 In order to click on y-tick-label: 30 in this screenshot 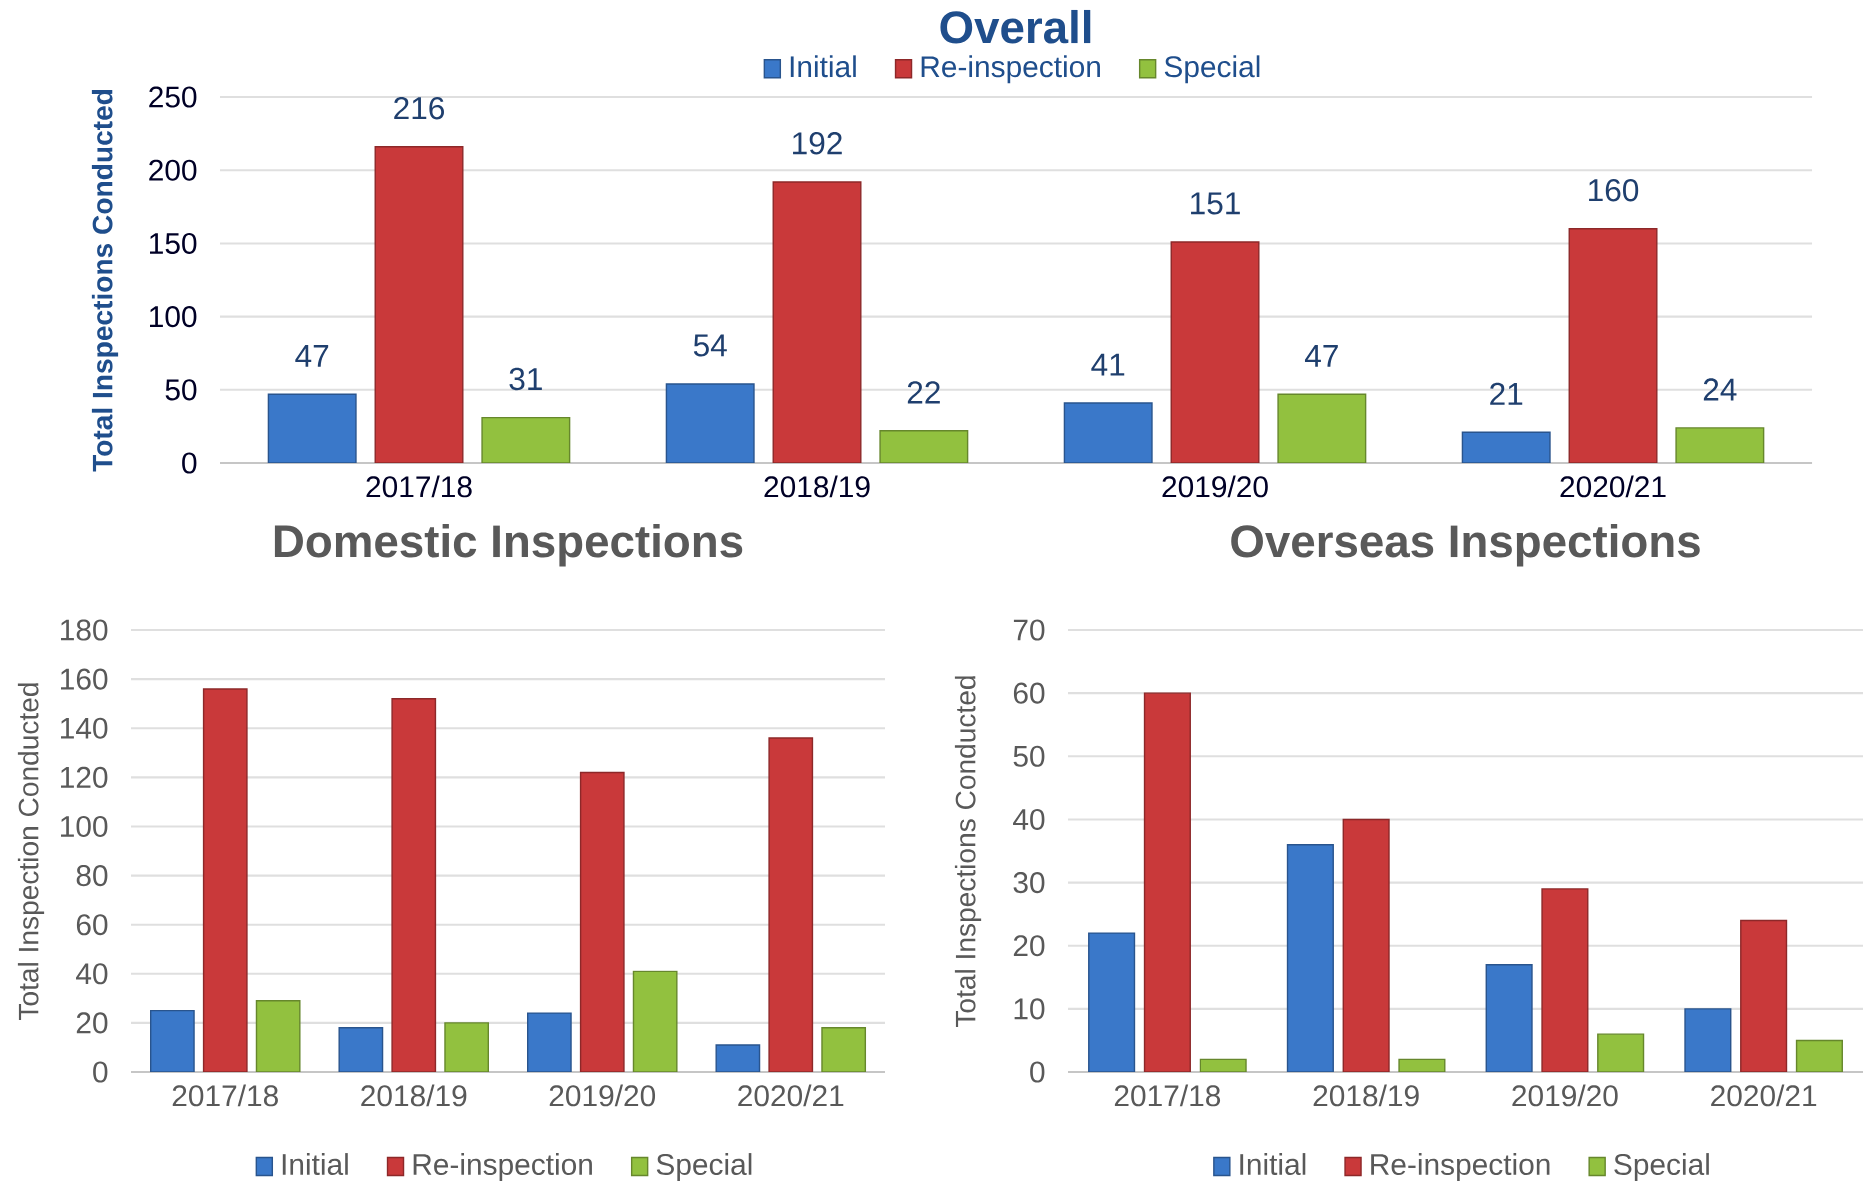, I will do `click(1029, 883)`.